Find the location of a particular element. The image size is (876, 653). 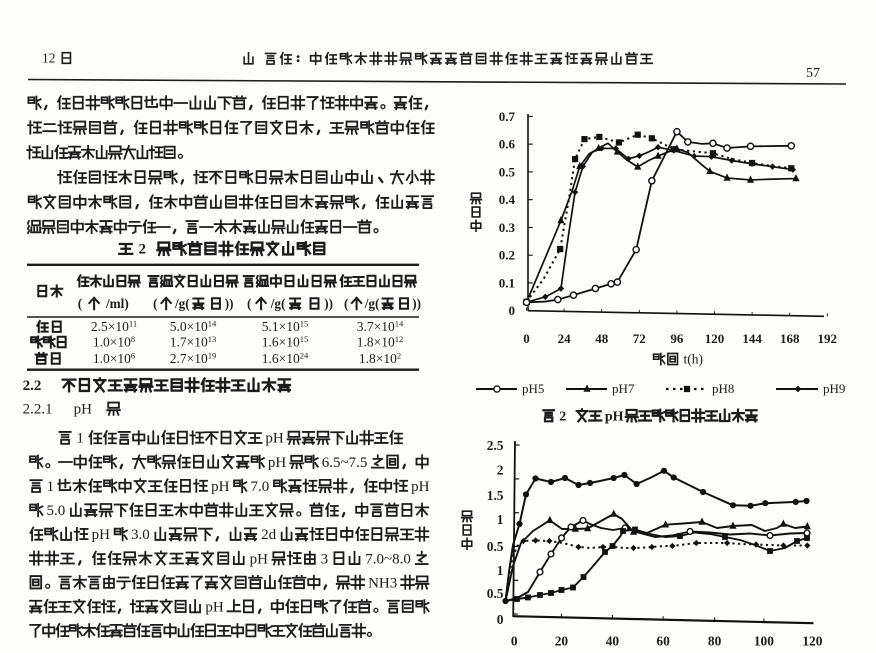

svg-text: 192 is located at coordinates (828, 338).